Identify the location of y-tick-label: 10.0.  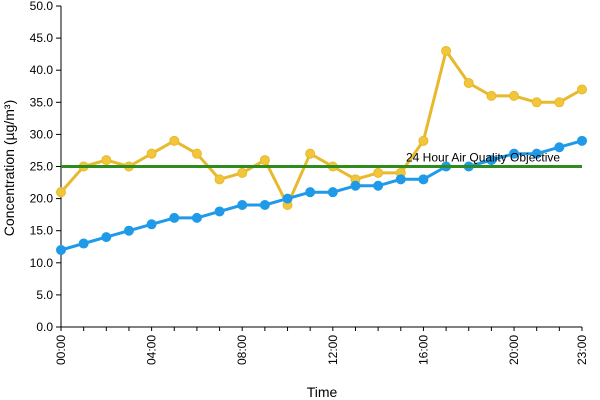
(42, 263).